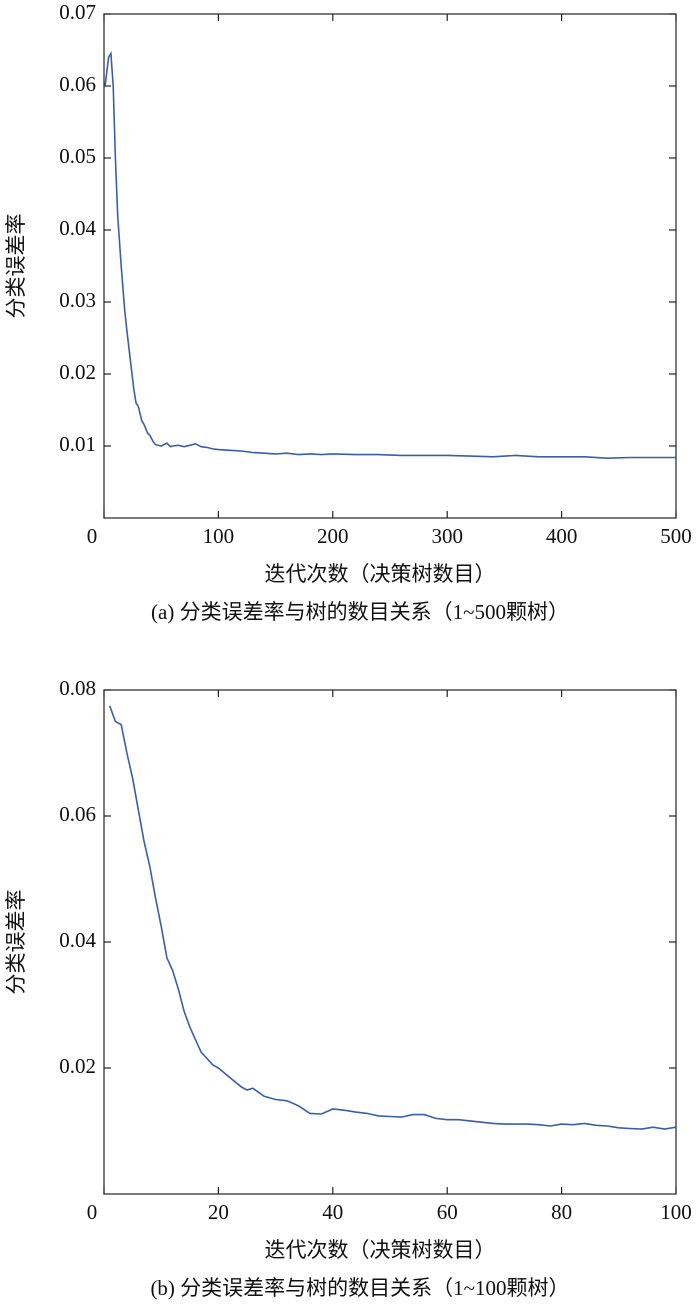 The width and height of the screenshot is (700, 1312). I want to click on x-tick-label: 40, so click(332, 1212).